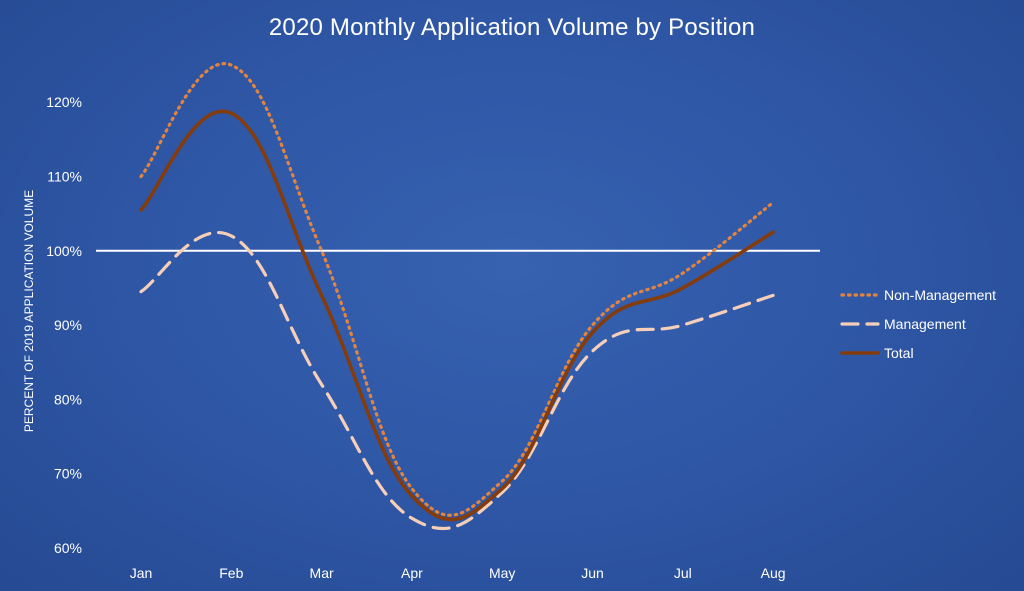 This screenshot has width=1024, height=591. I want to click on legend-label: Non-Management, so click(940, 294).